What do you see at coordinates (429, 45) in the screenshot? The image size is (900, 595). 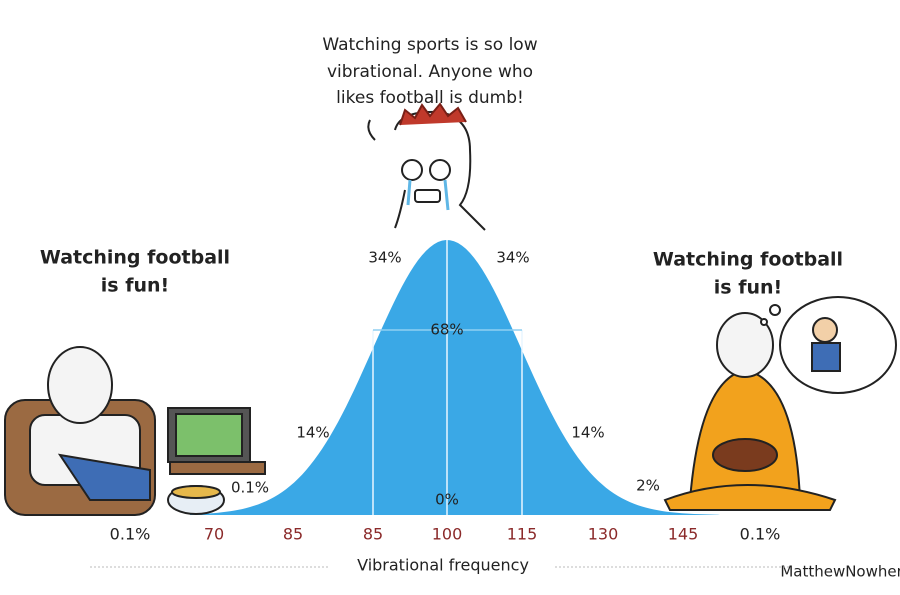 I see `speech-line: Watching sports is so low` at bounding box center [429, 45].